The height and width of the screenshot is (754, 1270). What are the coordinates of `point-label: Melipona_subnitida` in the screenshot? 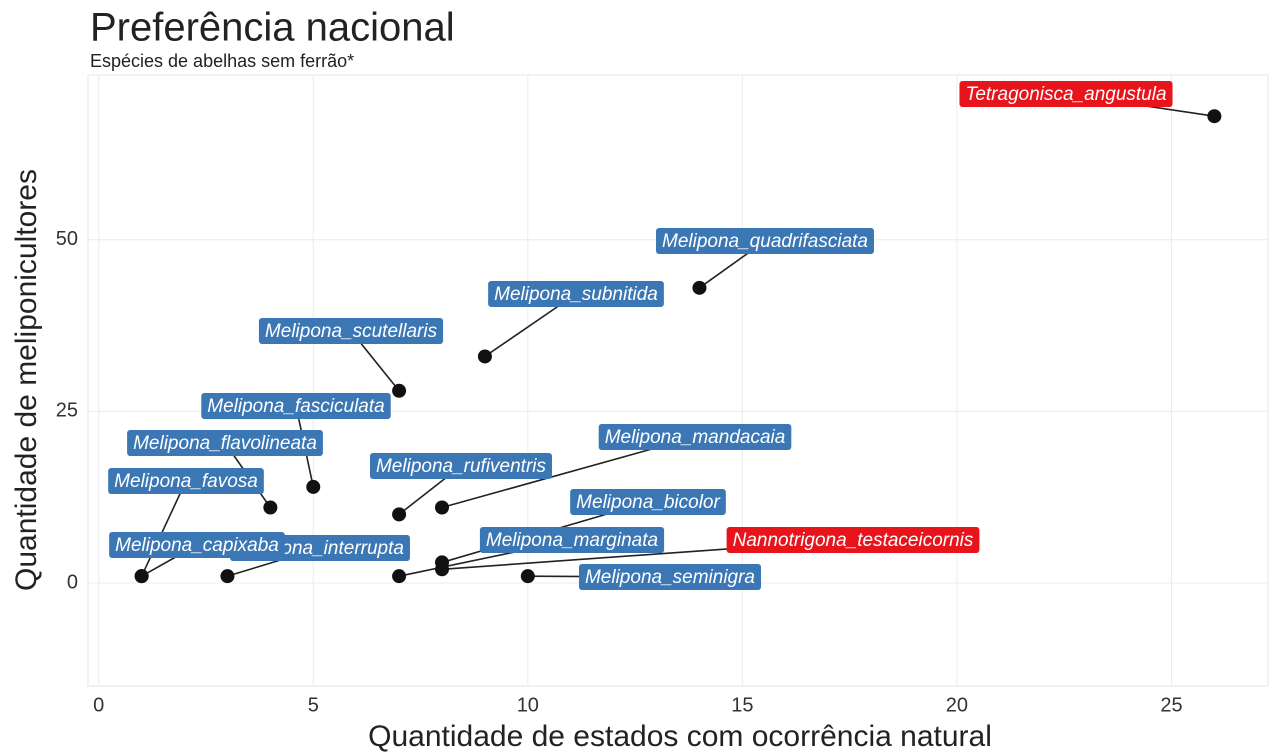 It's located at (576, 294).